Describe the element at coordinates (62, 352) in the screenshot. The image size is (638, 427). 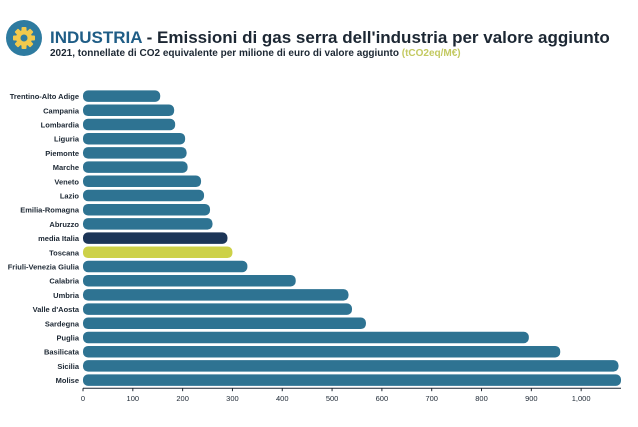
I see `category-label: Basilicata` at that location.